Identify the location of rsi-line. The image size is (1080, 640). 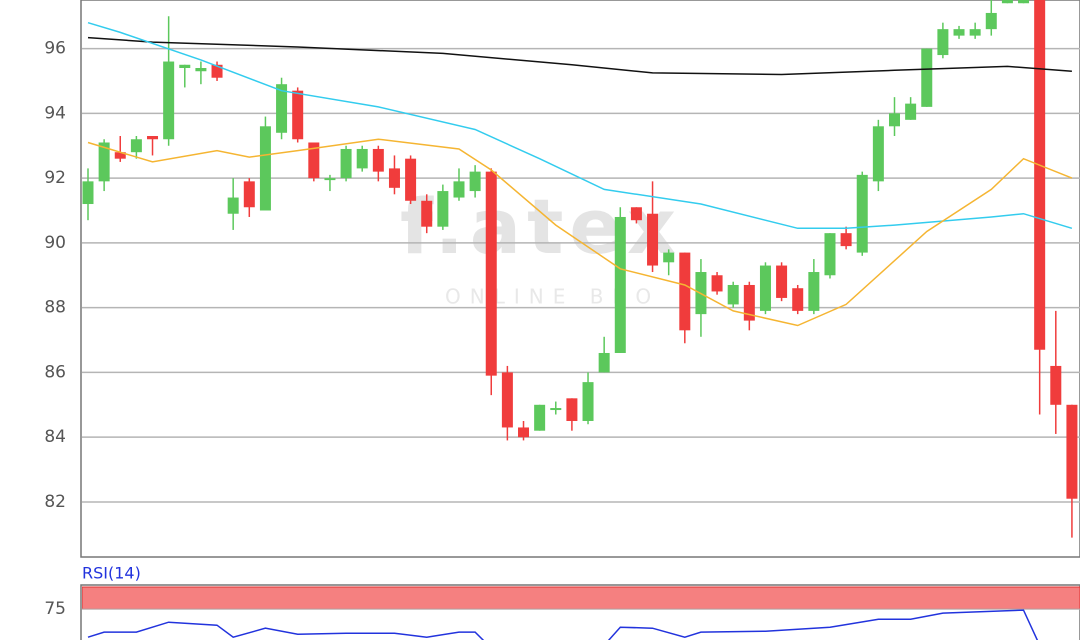
(563, 624).